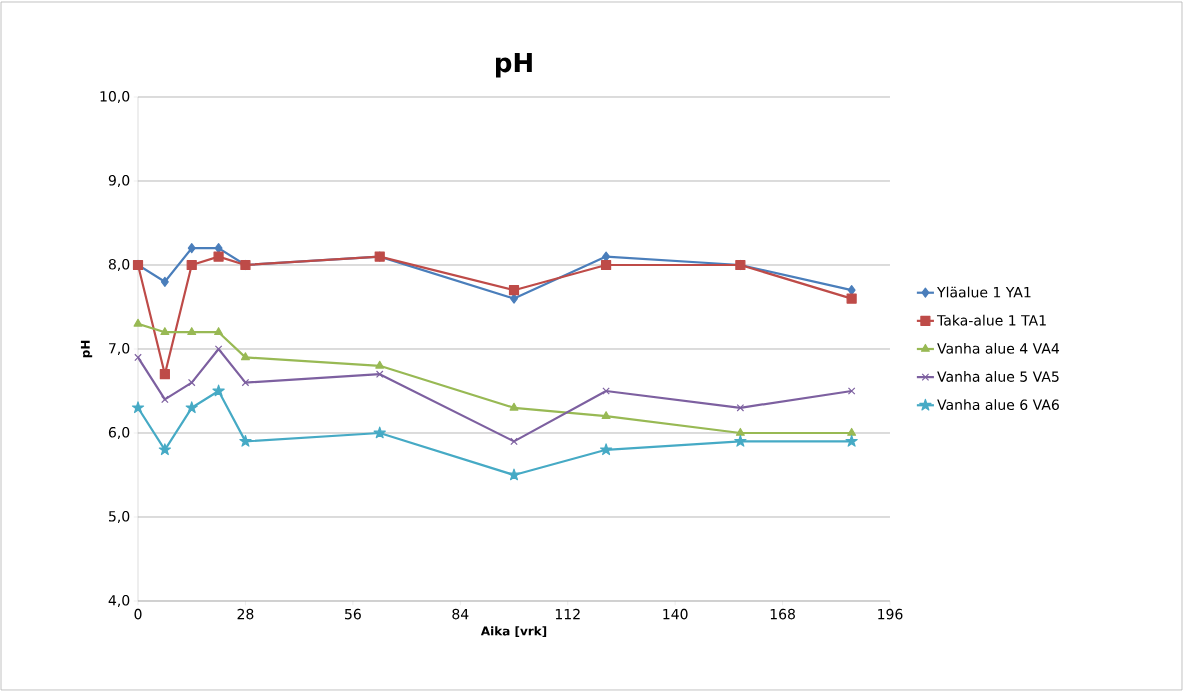 The width and height of the screenshot is (1184, 691). What do you see at coordinates (890, 614) in the screenshot?
I see `x-tick-label: 196` at bounding box center [890, 614].